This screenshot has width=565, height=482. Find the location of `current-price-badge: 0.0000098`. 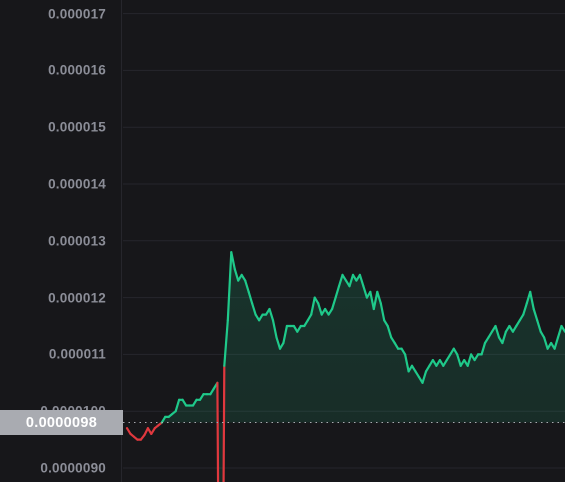

current-price-badge: 0.0000098 is located at coordinates (61, 423).